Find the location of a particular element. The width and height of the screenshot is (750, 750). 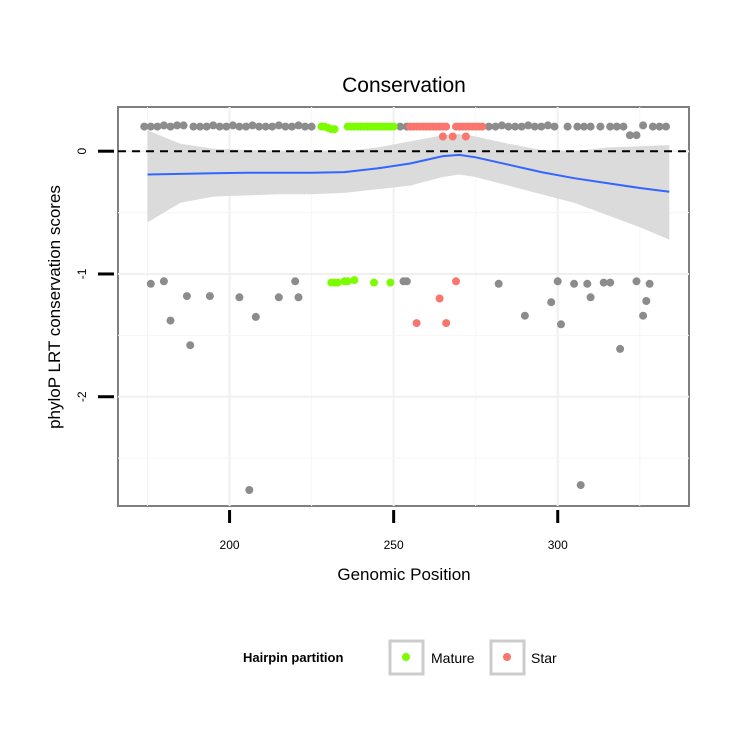

legend-label-mature: Mature is located at coordinates (453, 658).